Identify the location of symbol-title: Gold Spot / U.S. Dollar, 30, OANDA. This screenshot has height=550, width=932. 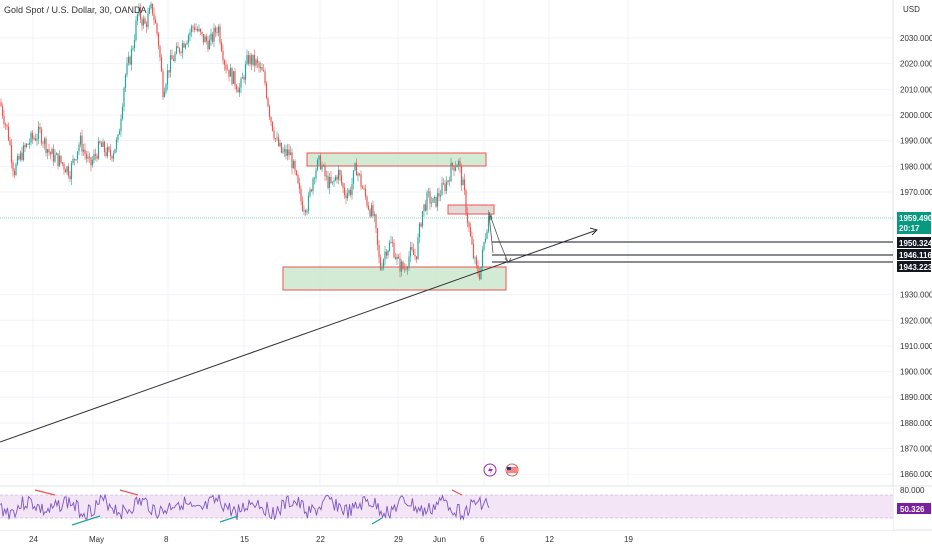
(75, 10).